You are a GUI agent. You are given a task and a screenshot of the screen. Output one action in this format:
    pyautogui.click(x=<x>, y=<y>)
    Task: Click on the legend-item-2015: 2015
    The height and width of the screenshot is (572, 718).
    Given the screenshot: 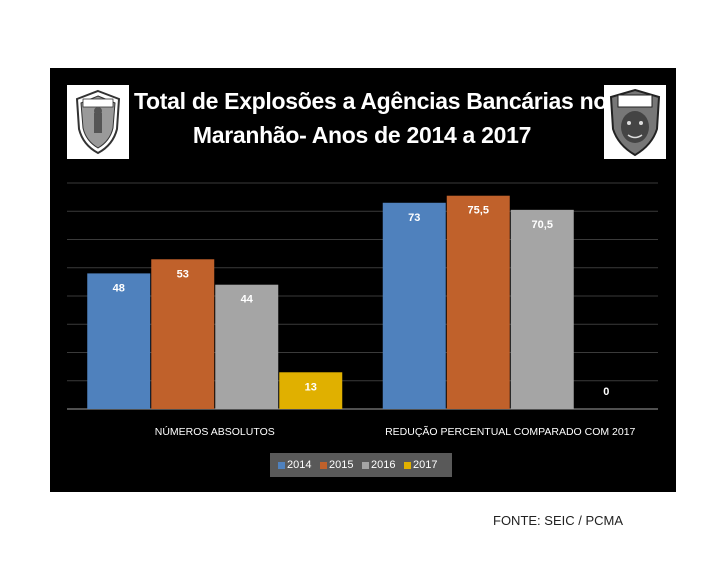 What is the action you would take?
    pyautogui.click(x=336, y=465)
    